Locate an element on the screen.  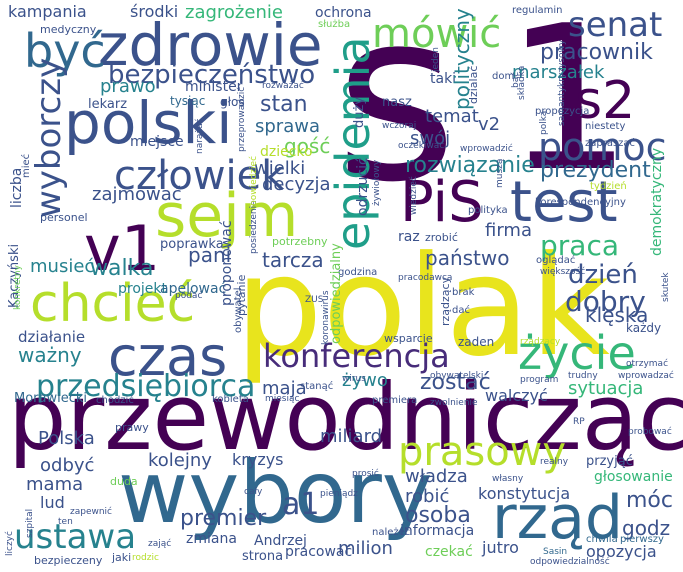
word-polska: Polska is located at coordinates (66, 438).